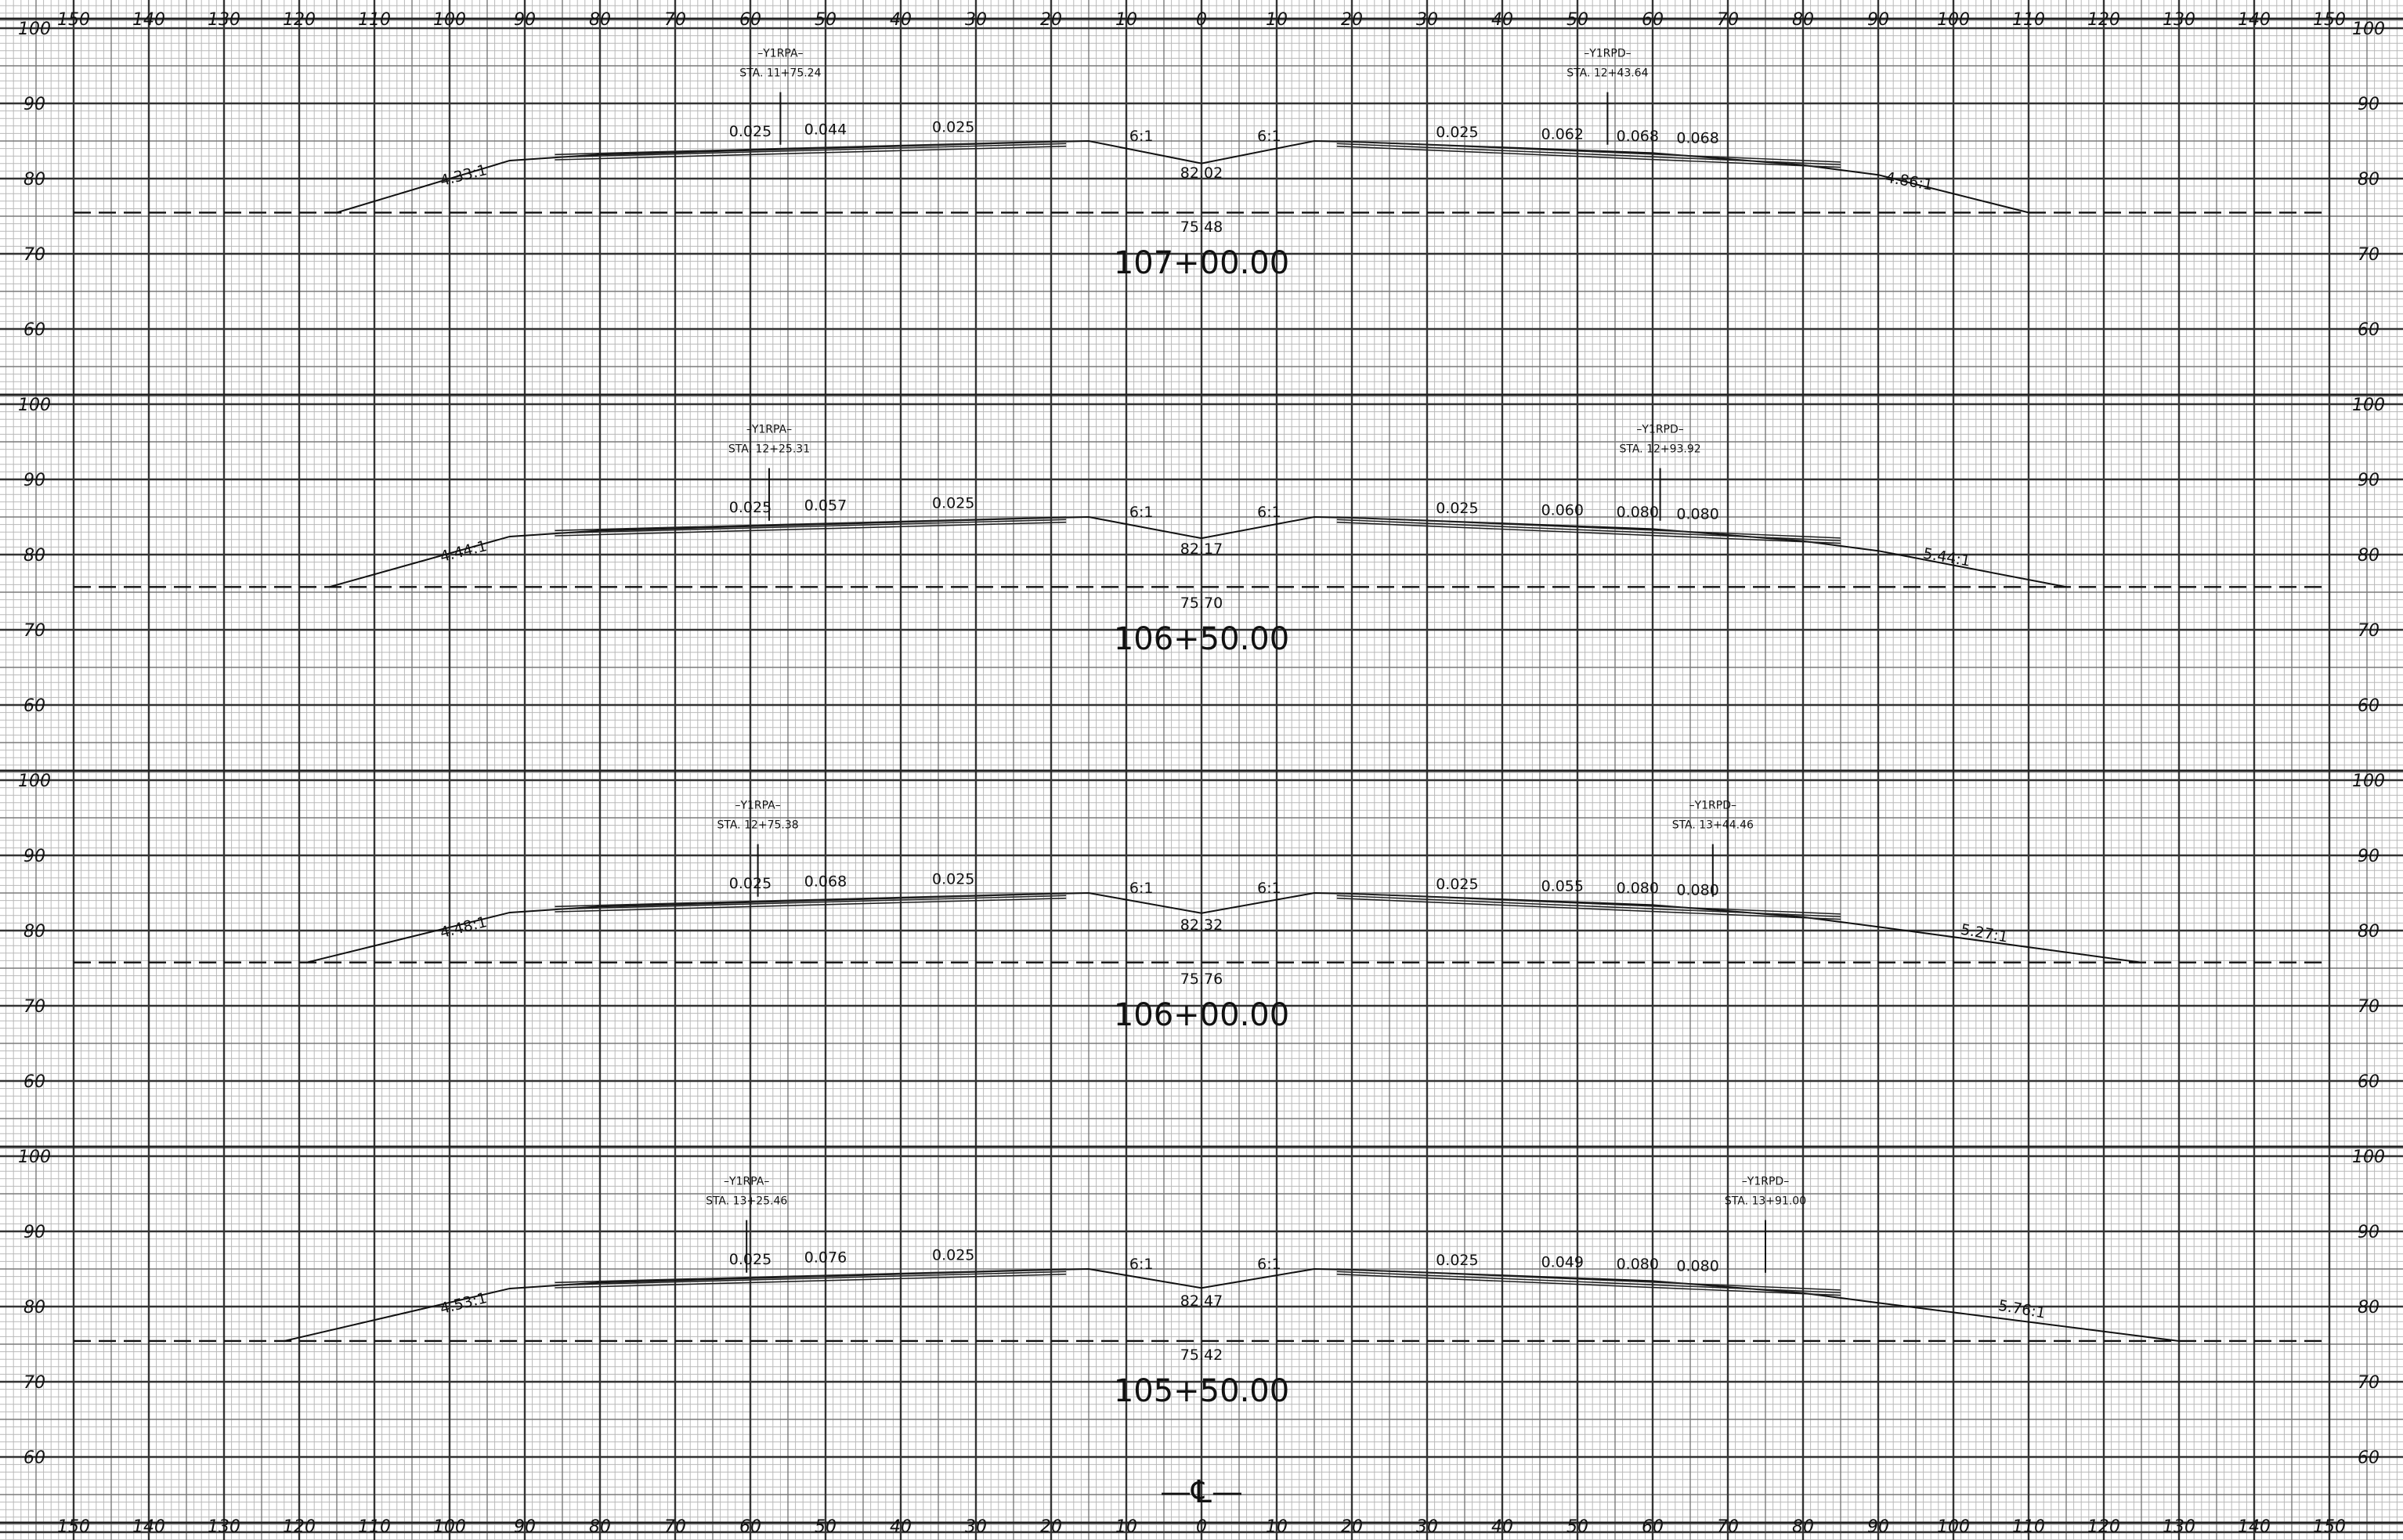  What do you see at coordinates (746, 1201) in the screenshot?
I see `reference-station: STA. 13+25.46` at bounding box center [746, 1201].